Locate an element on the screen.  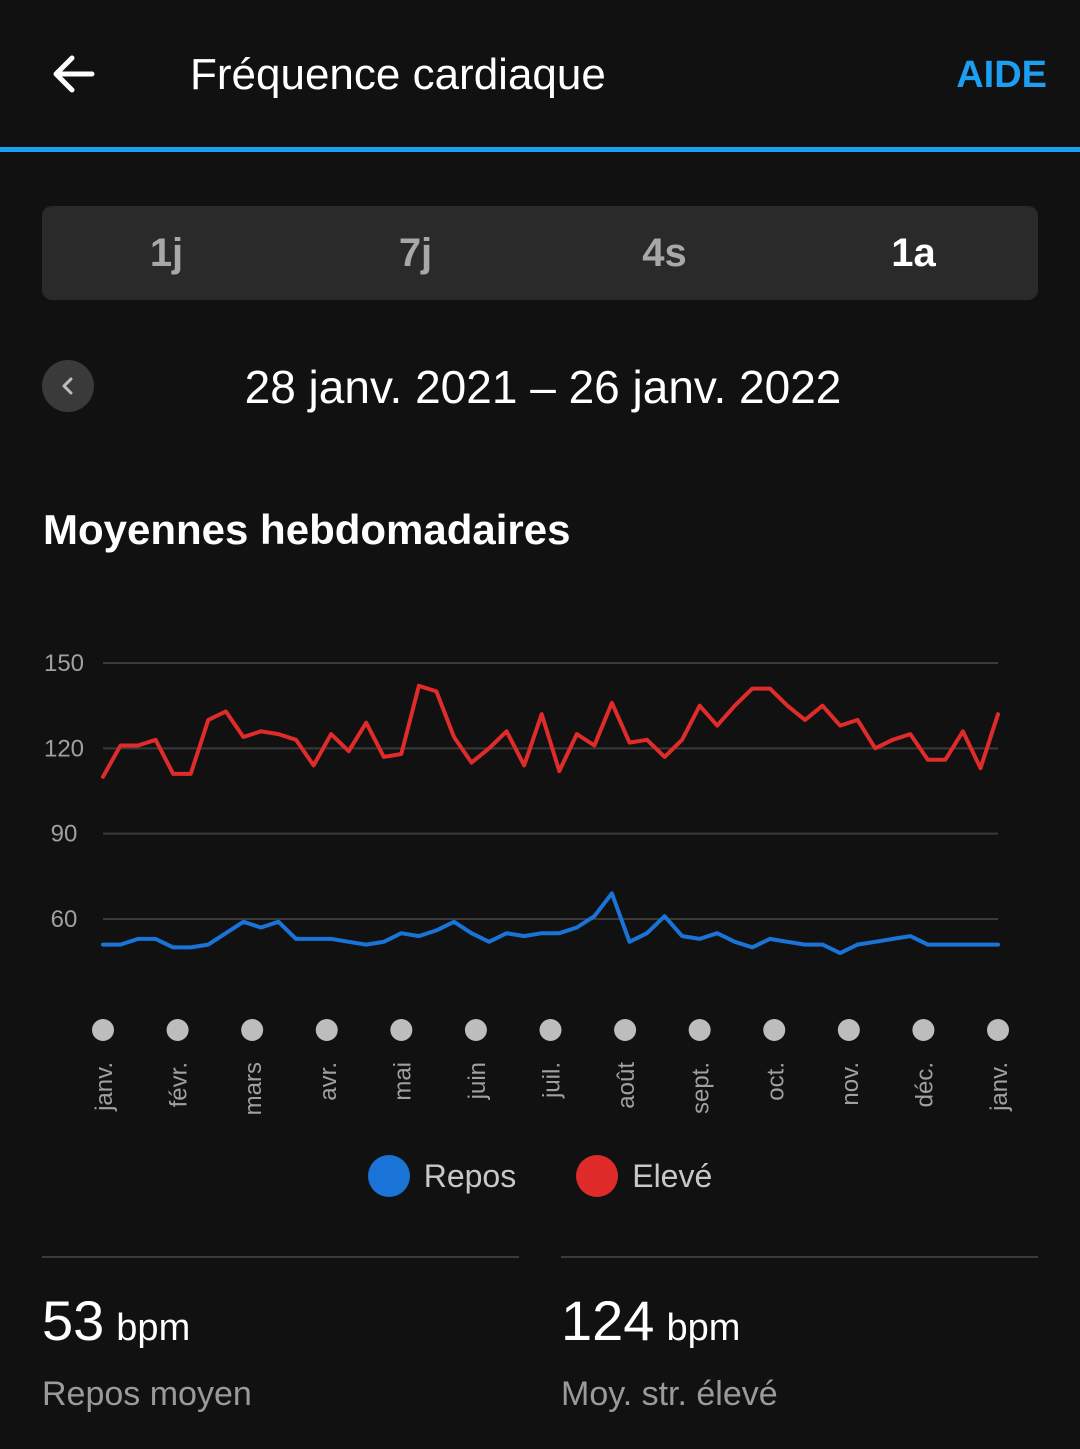
legend-item-eleve: Elevé is located at coordinates (644, 1176).